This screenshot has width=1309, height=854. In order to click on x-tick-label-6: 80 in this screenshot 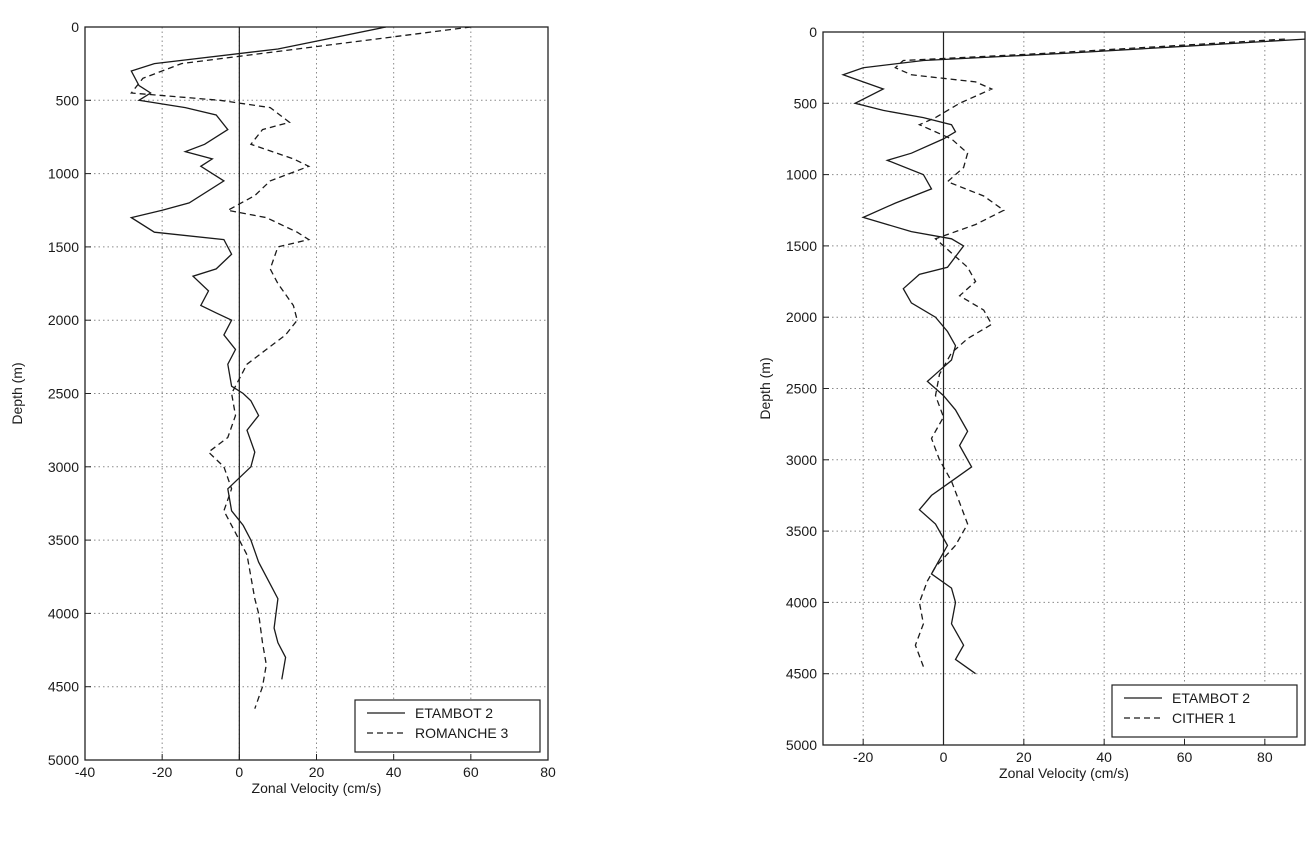, I will do `click(548, 772)`.